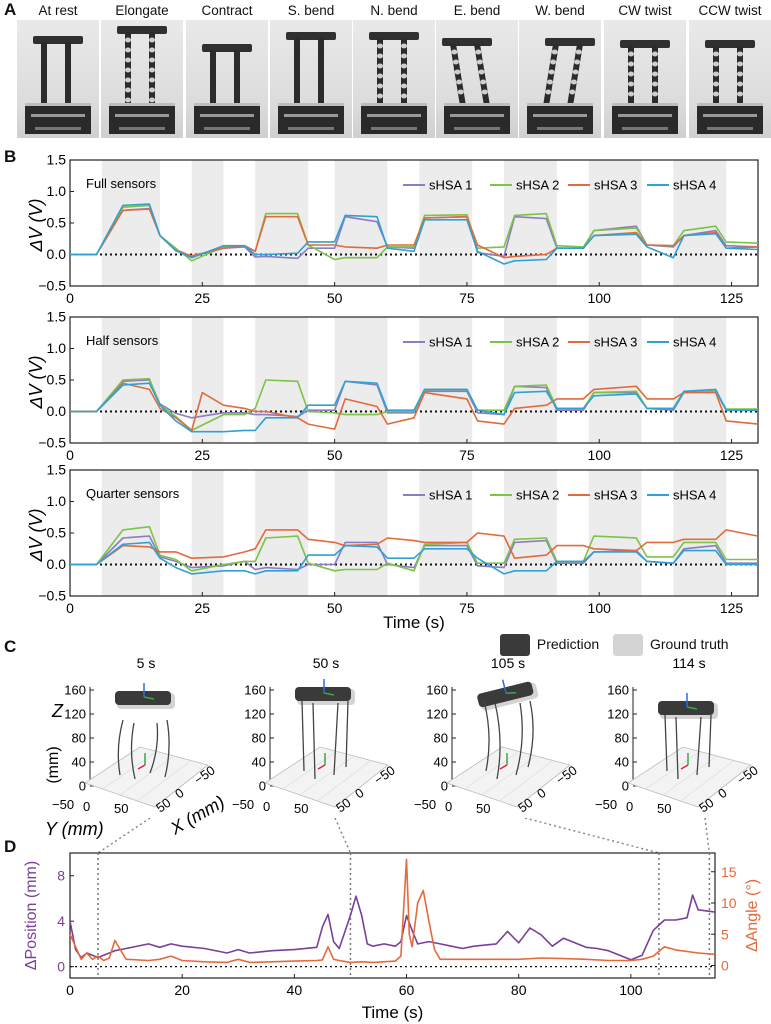 Image resolution: width=771 pixels, height=1024 pixels. What do you see at coordinates (31, 915) in the screenshot?
I see `left-y-axis-title: ΔPosition (mm)` at bounding box center [31, 915].